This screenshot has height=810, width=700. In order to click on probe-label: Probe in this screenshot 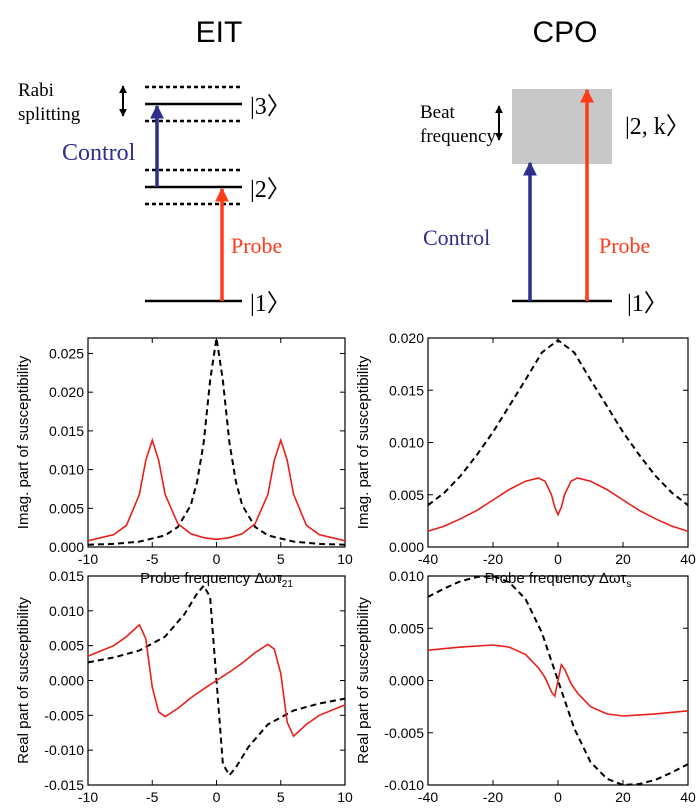, I will do `click(256, 245)`.